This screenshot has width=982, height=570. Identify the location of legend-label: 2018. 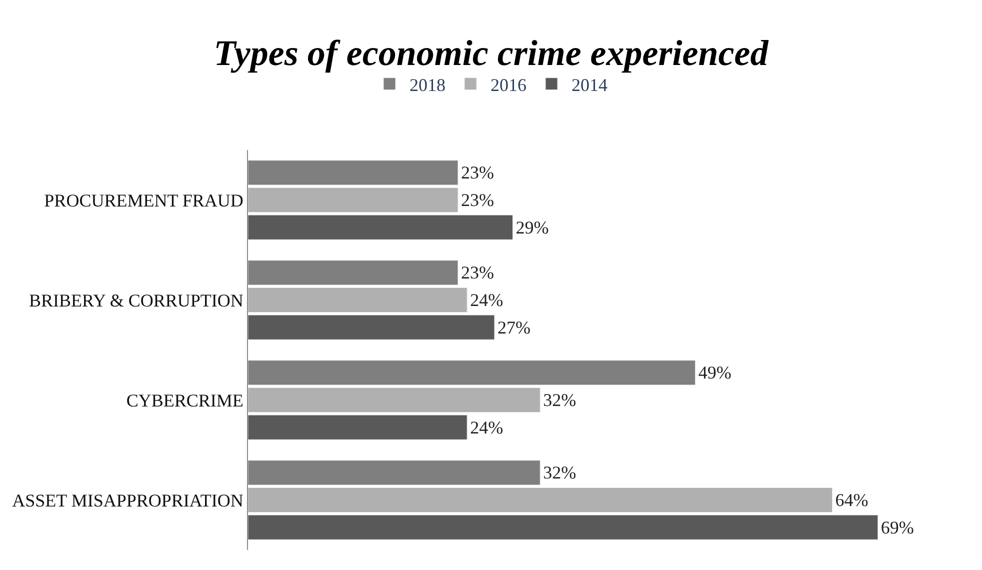
(428, 84).